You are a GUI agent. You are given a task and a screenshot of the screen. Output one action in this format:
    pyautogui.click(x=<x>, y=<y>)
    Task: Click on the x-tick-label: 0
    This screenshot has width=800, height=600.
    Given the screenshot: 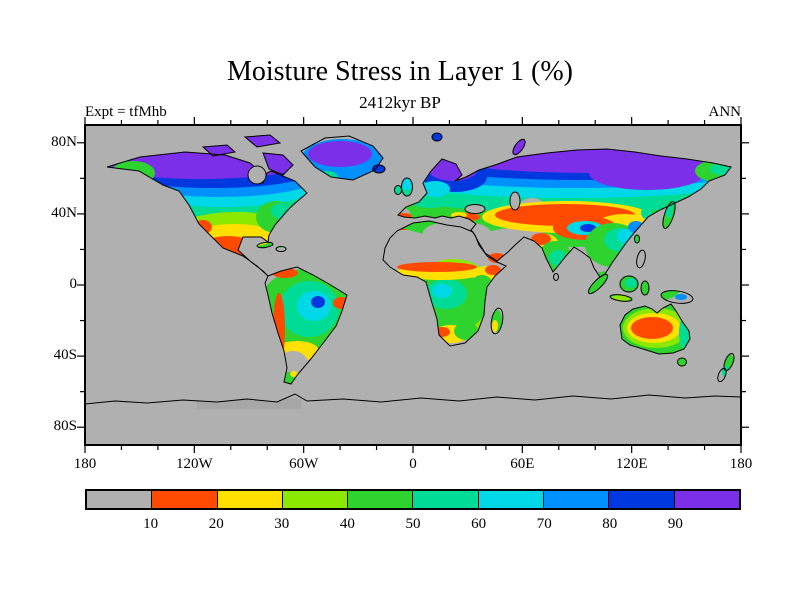 What is the action you would take?
    pyautogui.click(x=413, y=464)
    